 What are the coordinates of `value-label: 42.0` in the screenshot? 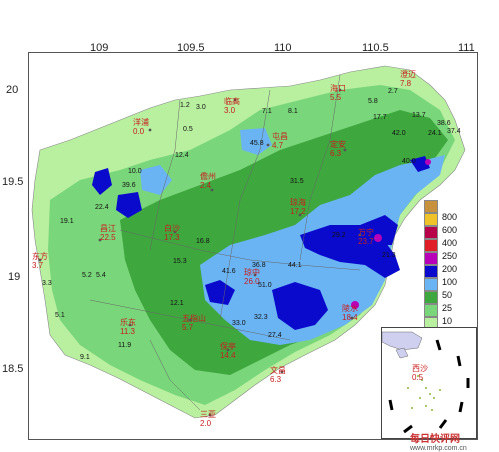 It's located at (399, 133).